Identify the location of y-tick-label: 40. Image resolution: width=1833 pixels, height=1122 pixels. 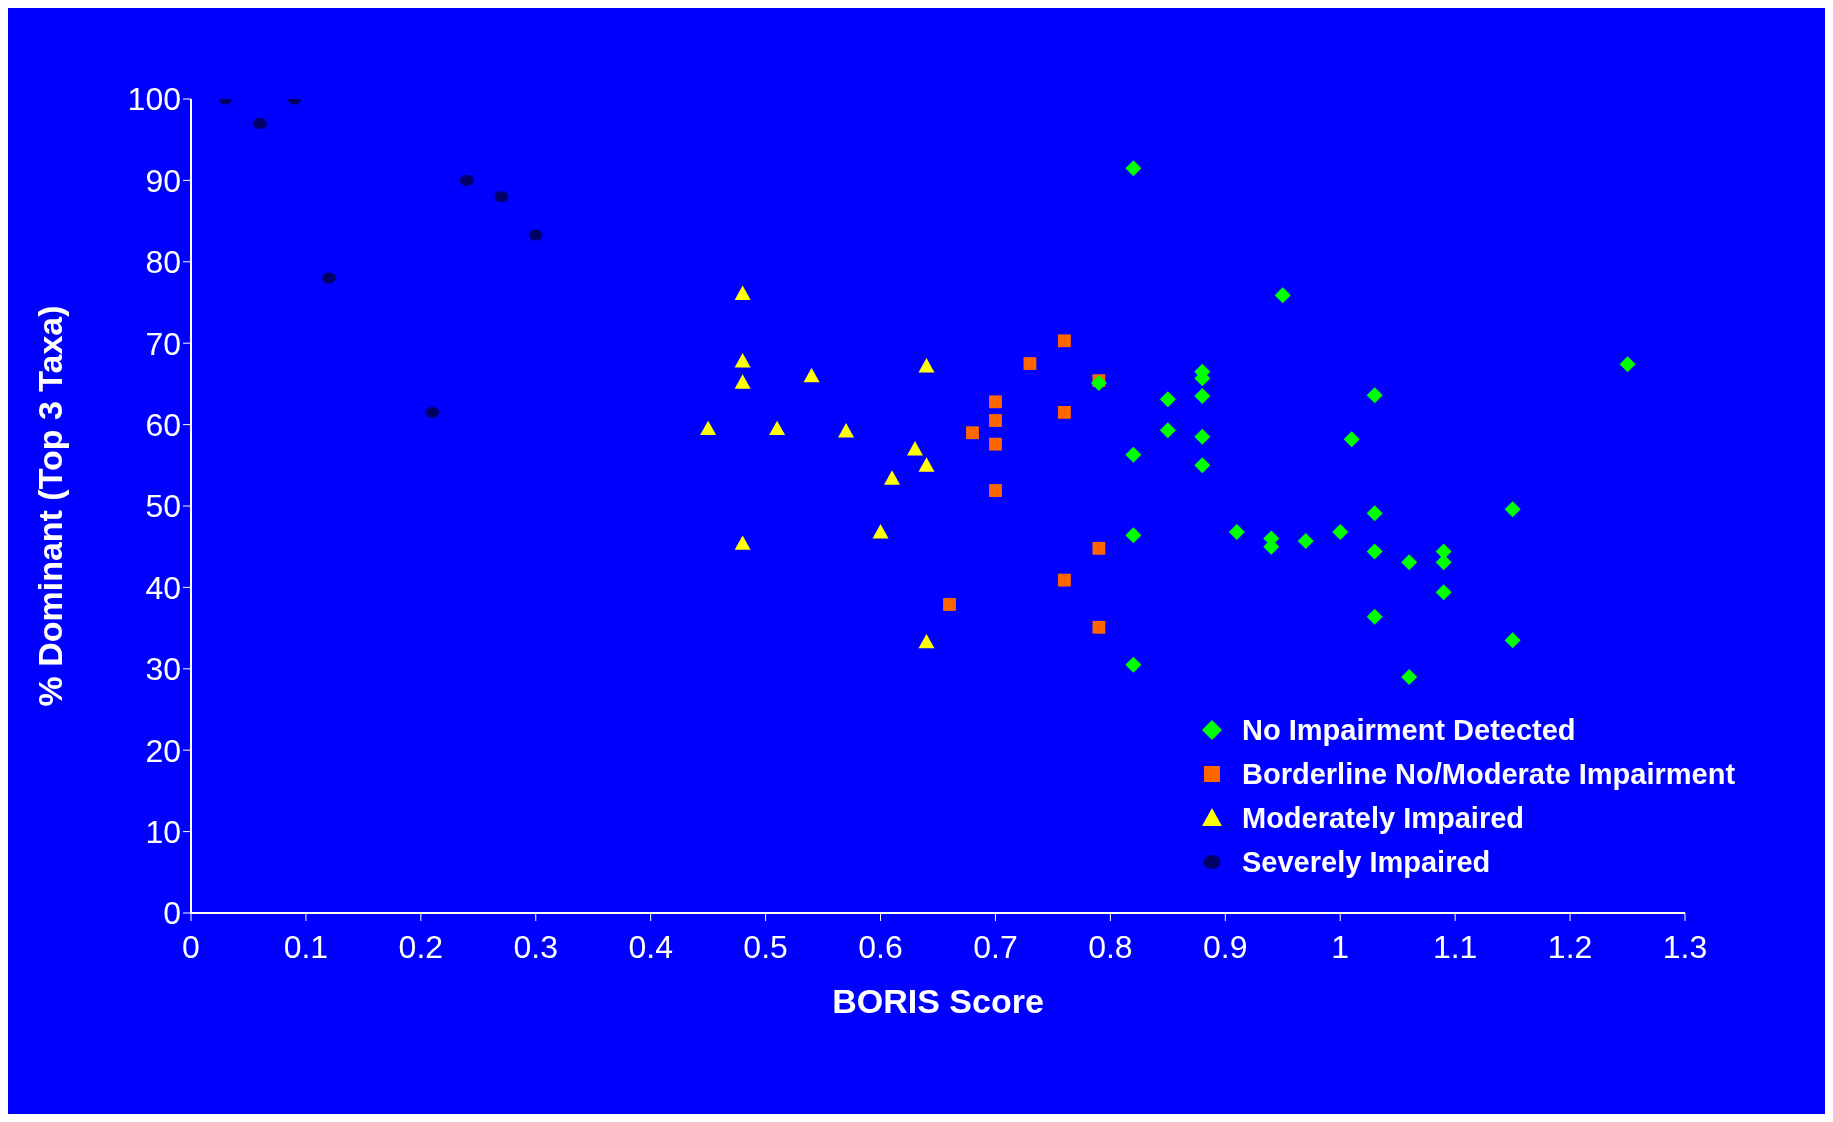
(163, 587).